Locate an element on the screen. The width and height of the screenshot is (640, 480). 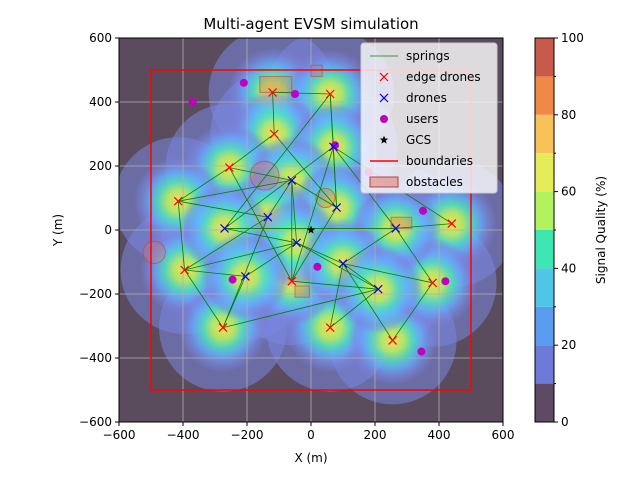
y-tick-label: −600 is located at coordinates (95, 422).